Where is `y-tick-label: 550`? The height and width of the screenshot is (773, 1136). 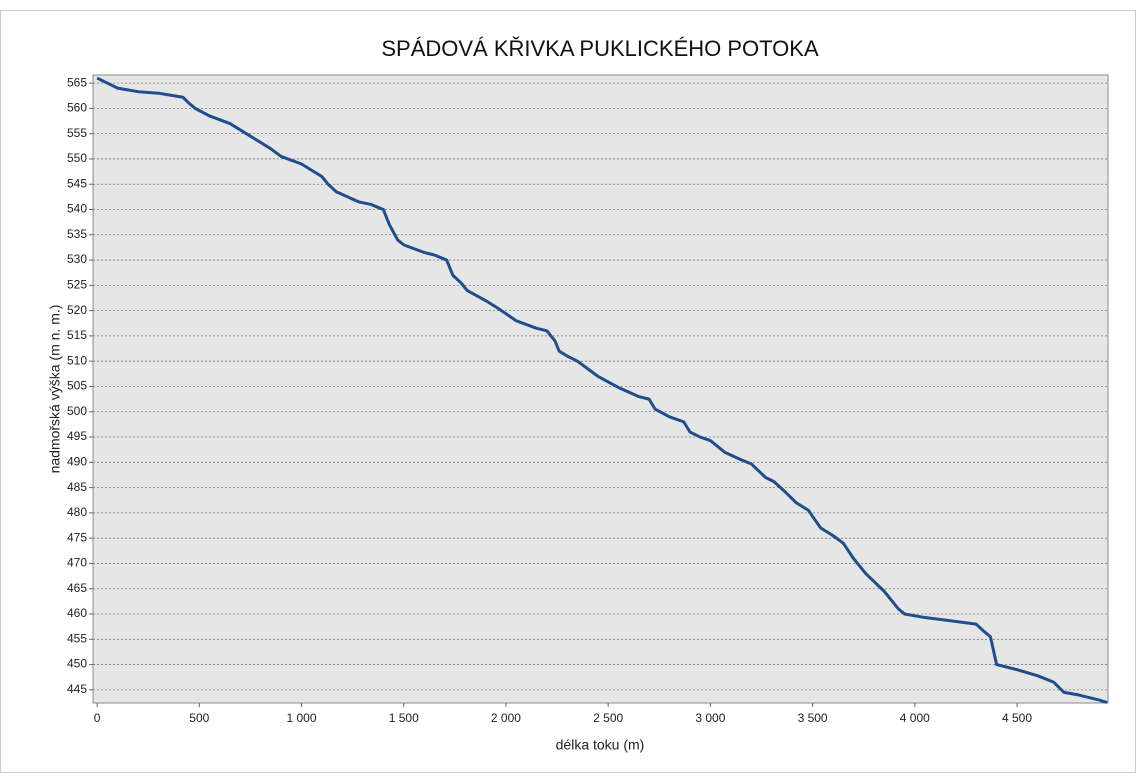 y-tick-label: 550 is located at coordinates (77, 158).